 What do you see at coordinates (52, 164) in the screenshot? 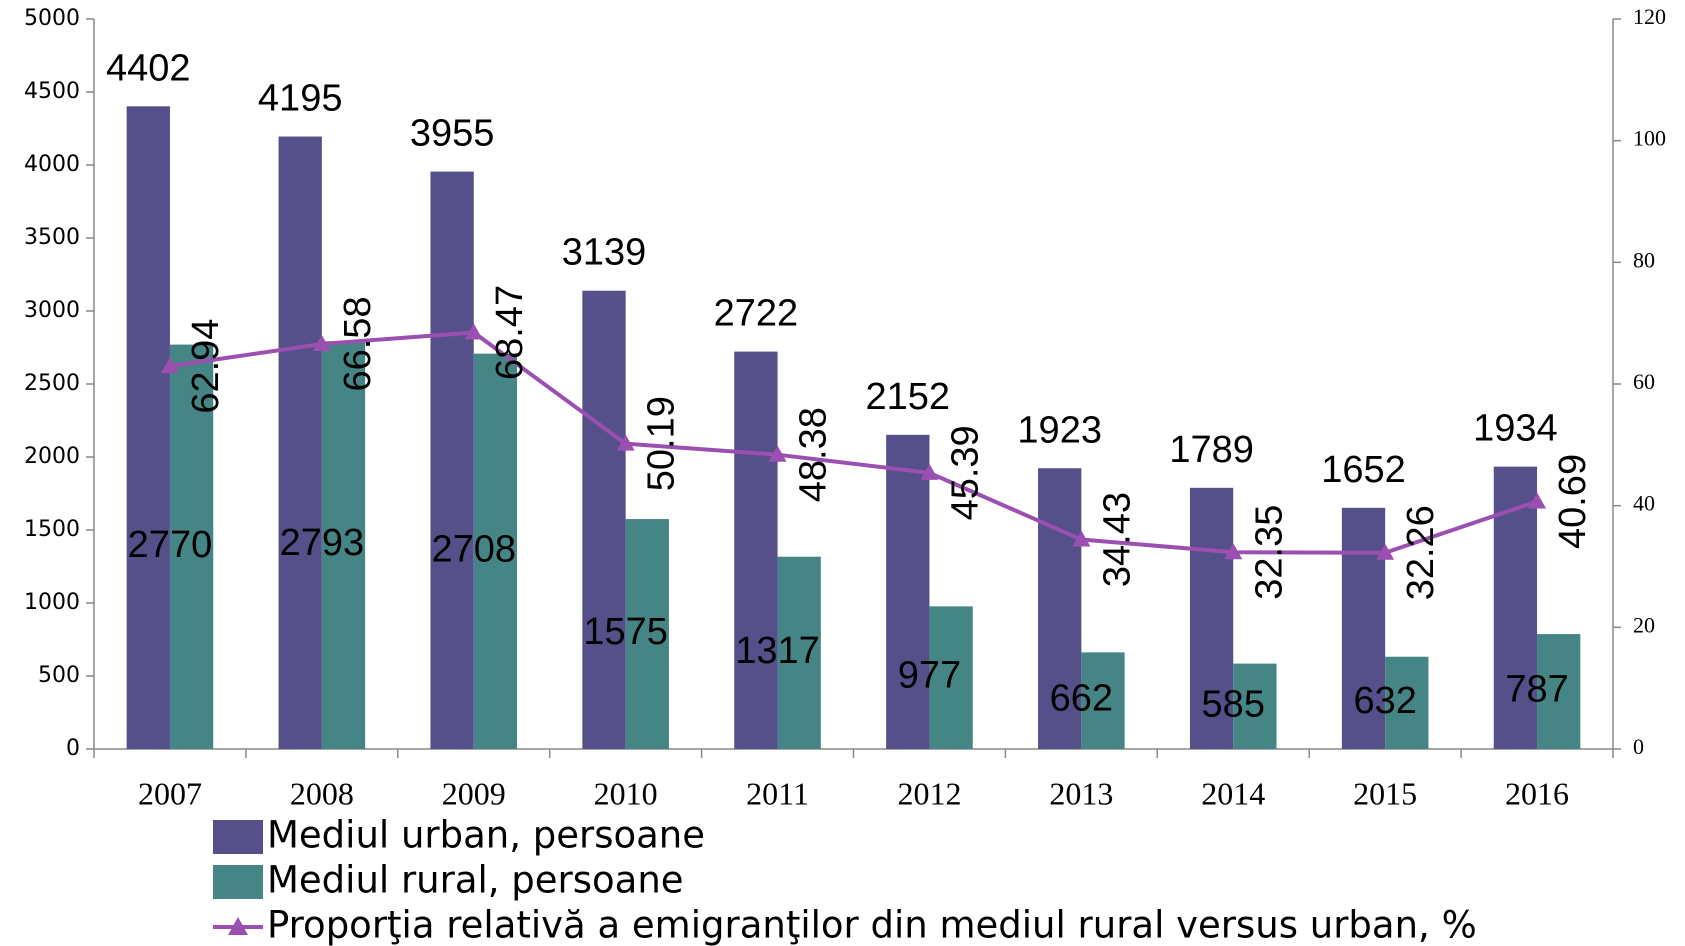
I see `y-tick-label: 4000` at bounding box center [52, 164].